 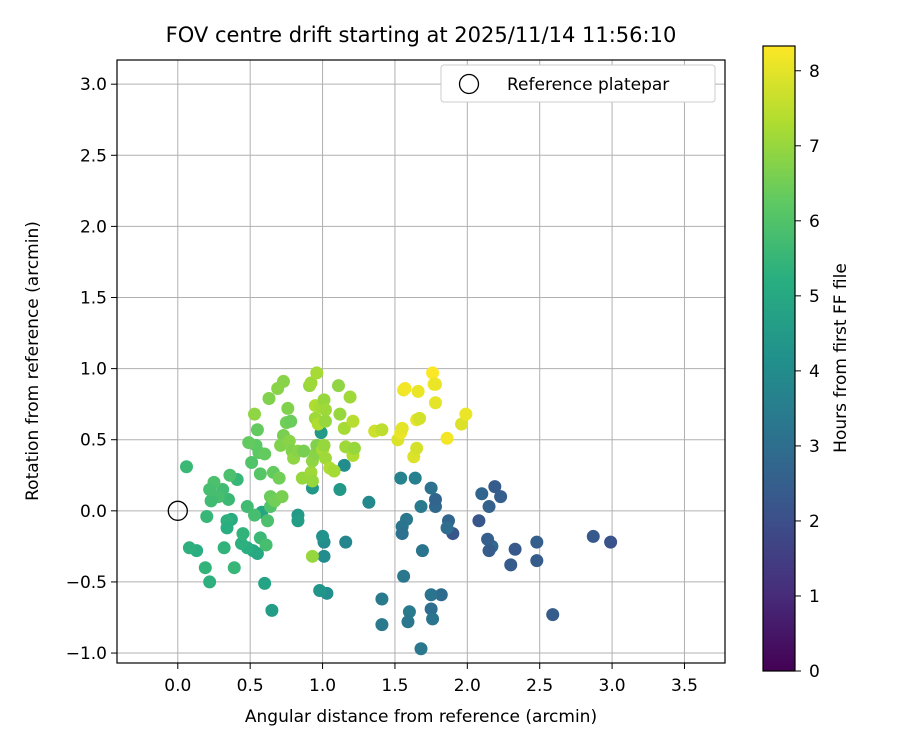 What do you see at coordinates (588, 85) in the screenshot?
I see `legend-label: Reference platepar` at bounding box center [588, 85].